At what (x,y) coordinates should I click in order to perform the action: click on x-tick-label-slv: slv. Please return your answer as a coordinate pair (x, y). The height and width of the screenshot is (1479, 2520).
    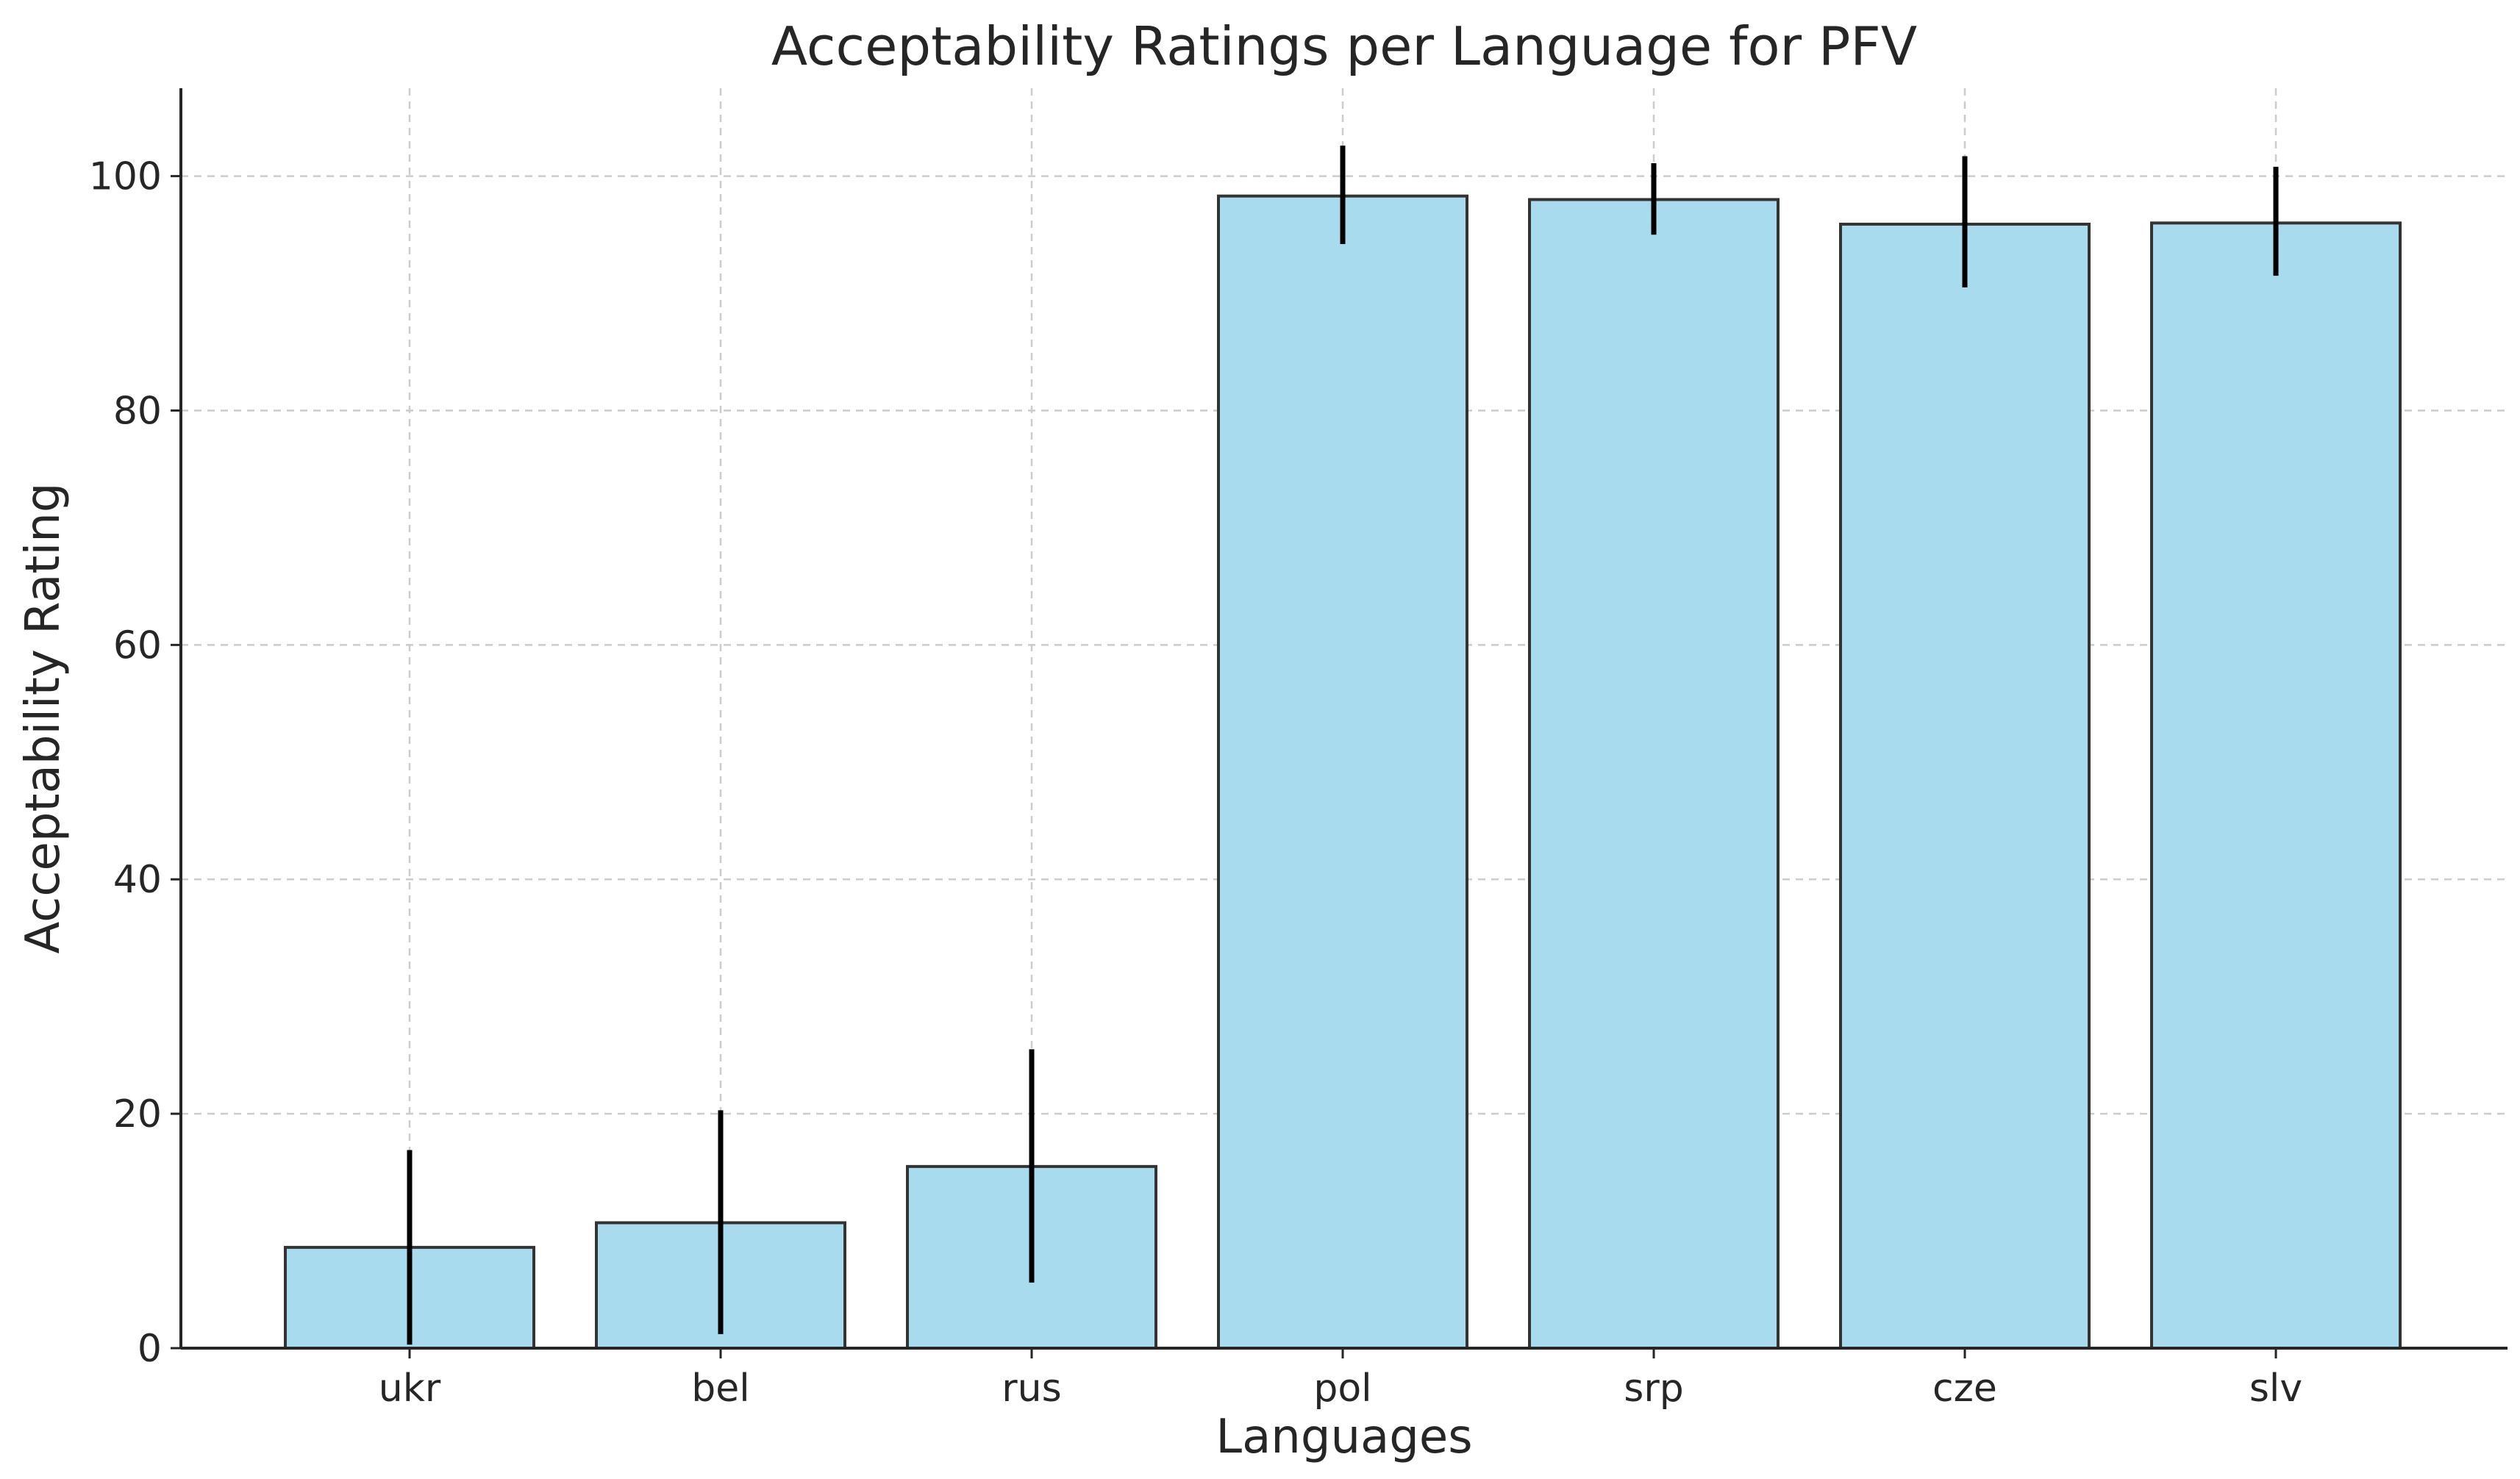
    Looking at the image, I should click on (2275, 1389).